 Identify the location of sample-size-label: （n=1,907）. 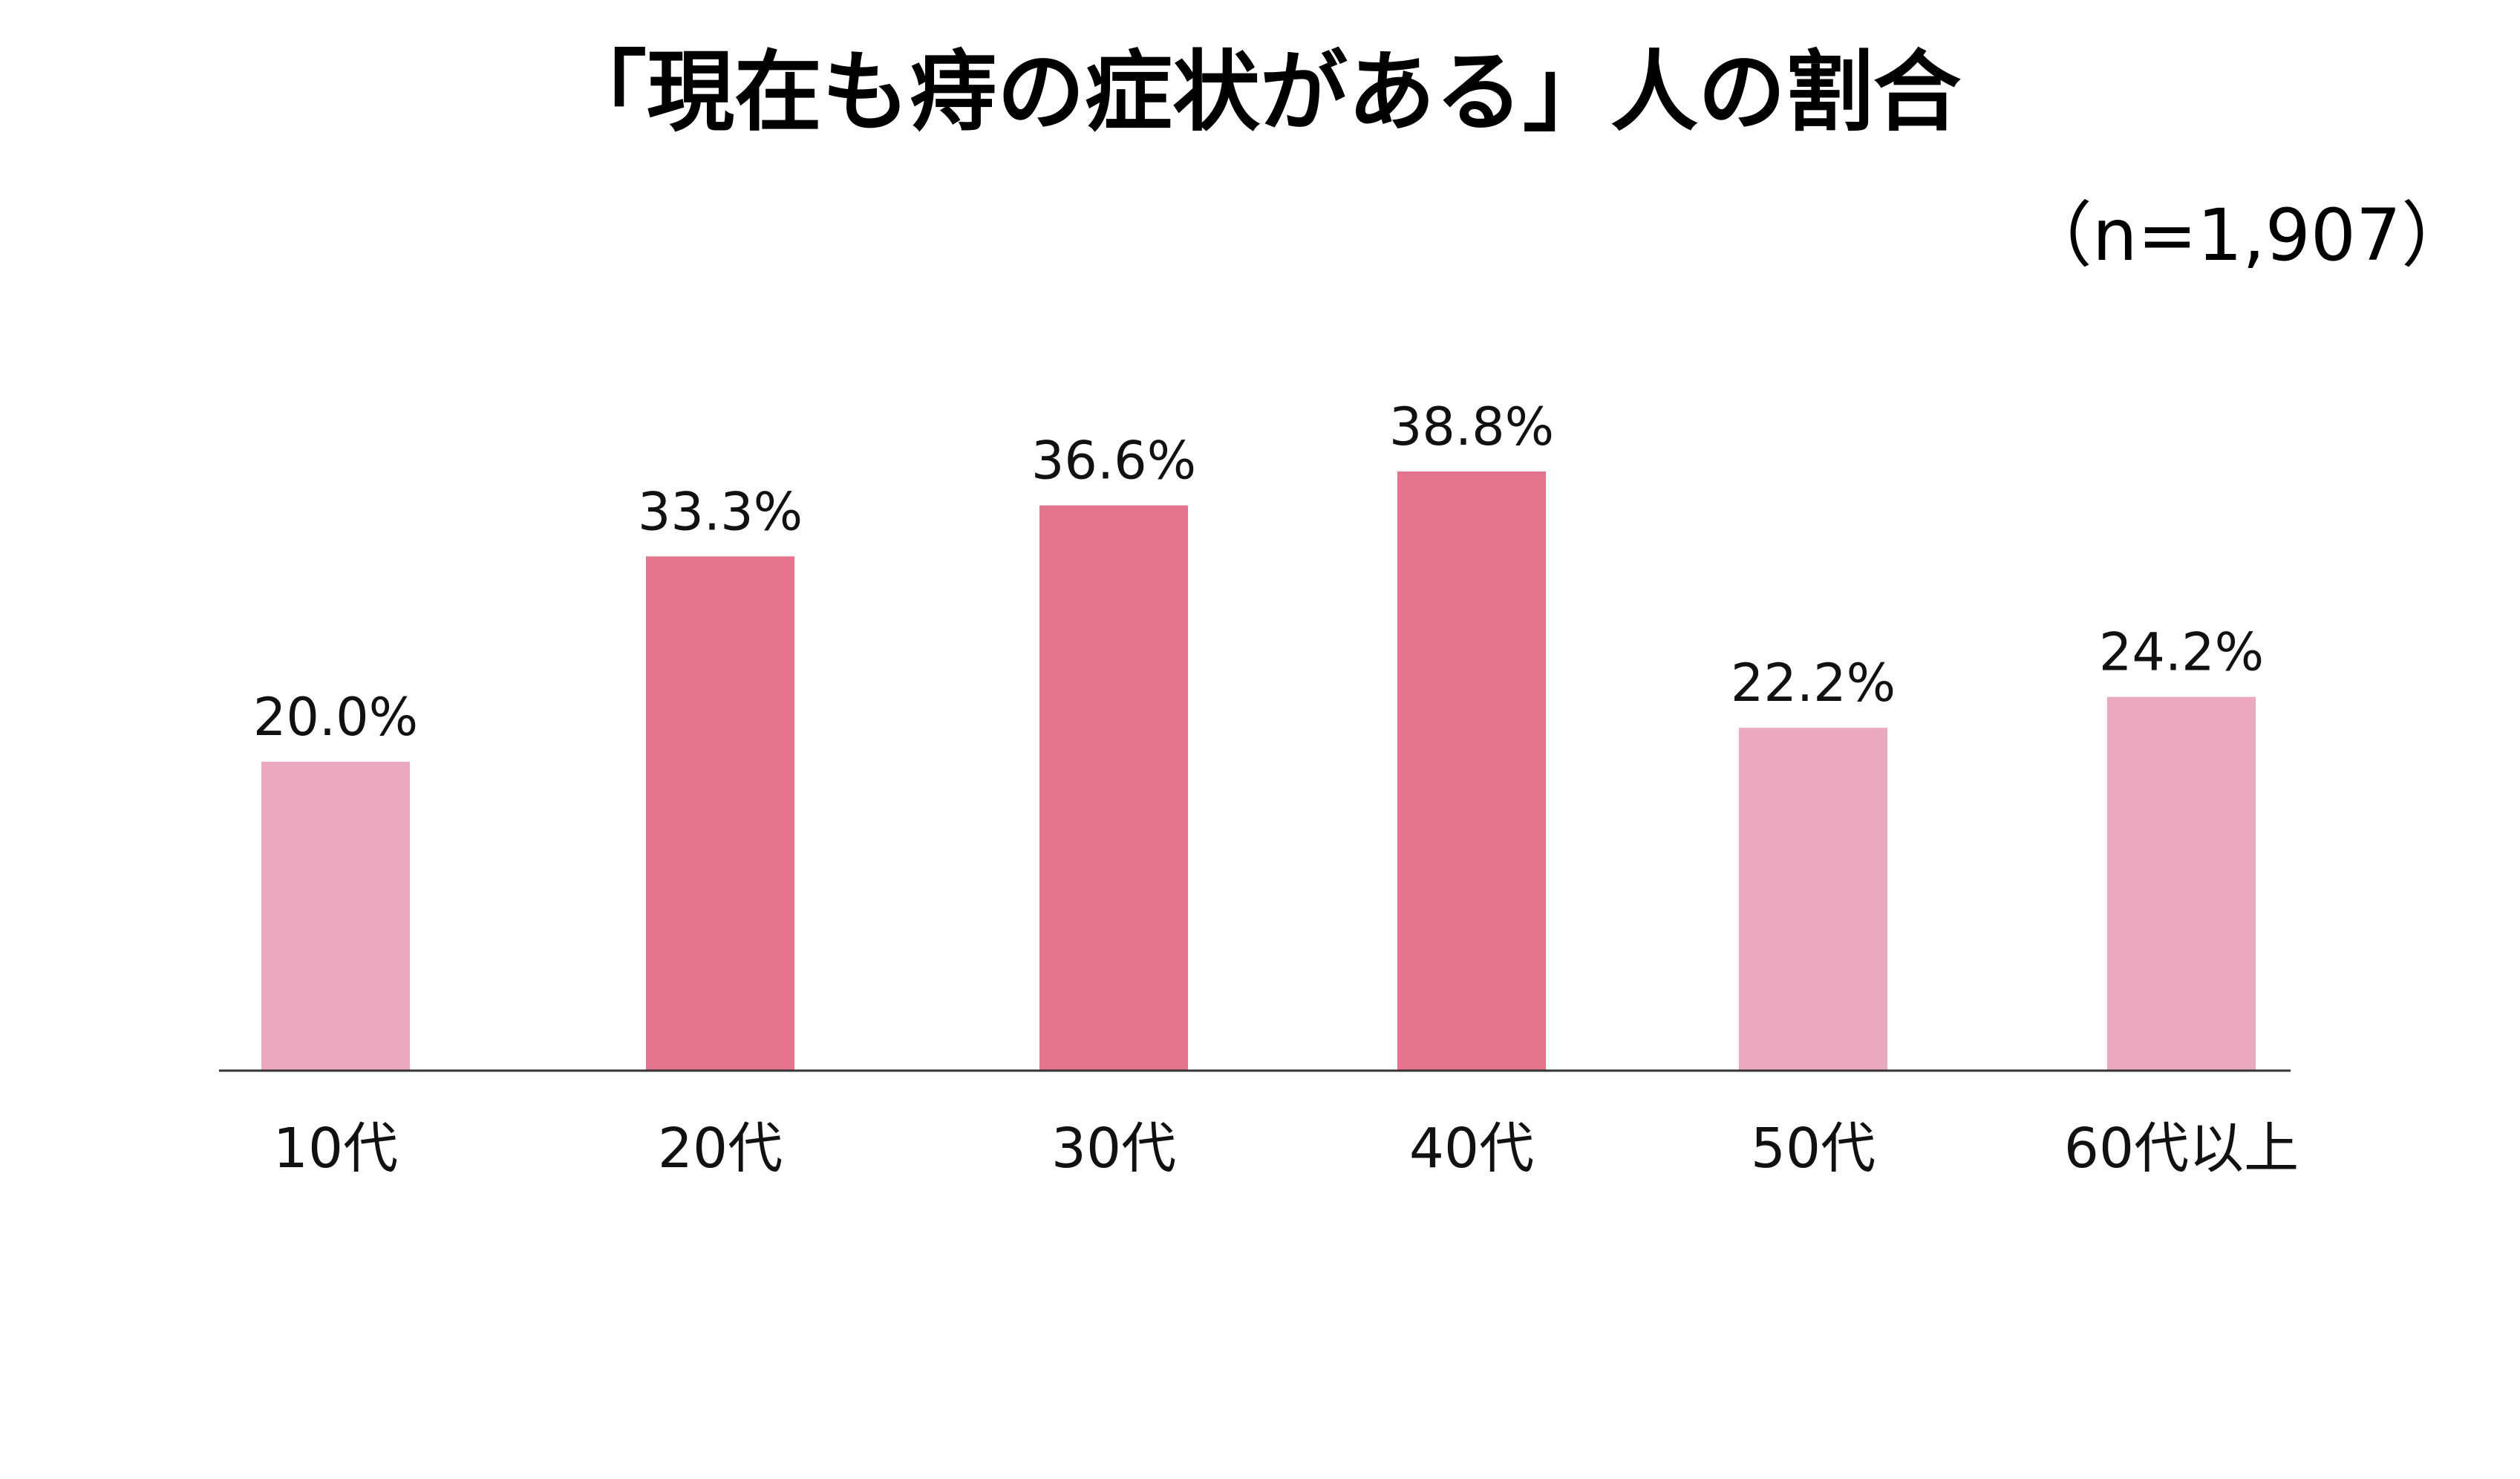
(2246, 235).